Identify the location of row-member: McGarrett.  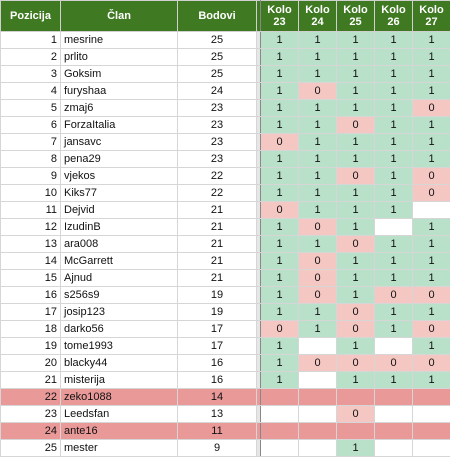
(119, 261).